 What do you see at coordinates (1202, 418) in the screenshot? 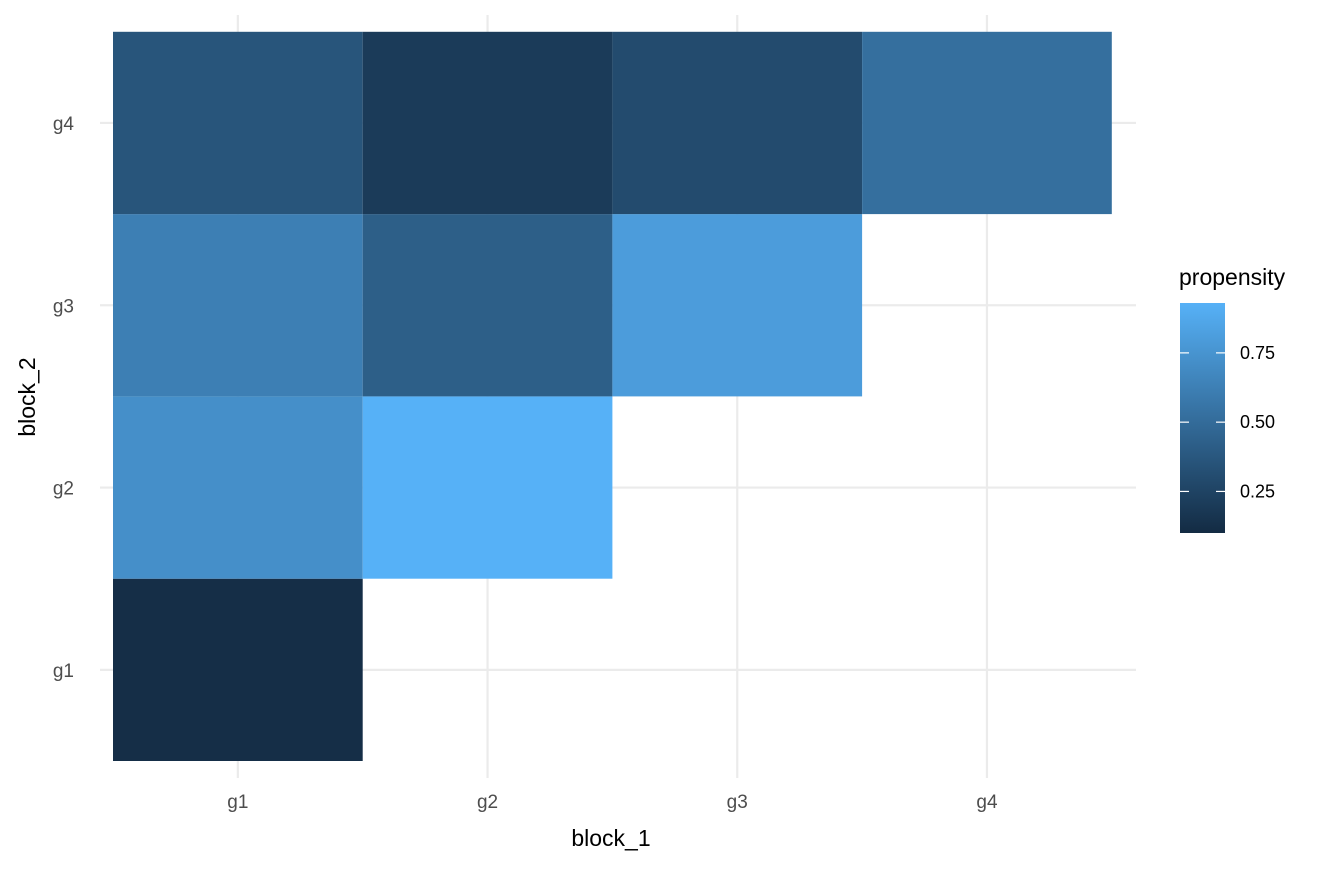
I see `legend-colorbar` at bounding box center [1202, 418].